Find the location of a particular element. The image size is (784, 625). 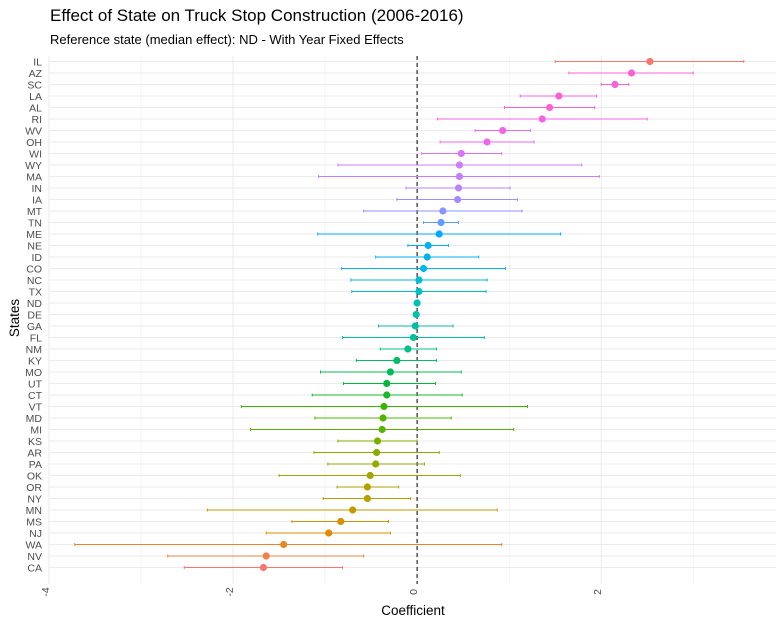

point-nc is located at coordinates (419, 280).